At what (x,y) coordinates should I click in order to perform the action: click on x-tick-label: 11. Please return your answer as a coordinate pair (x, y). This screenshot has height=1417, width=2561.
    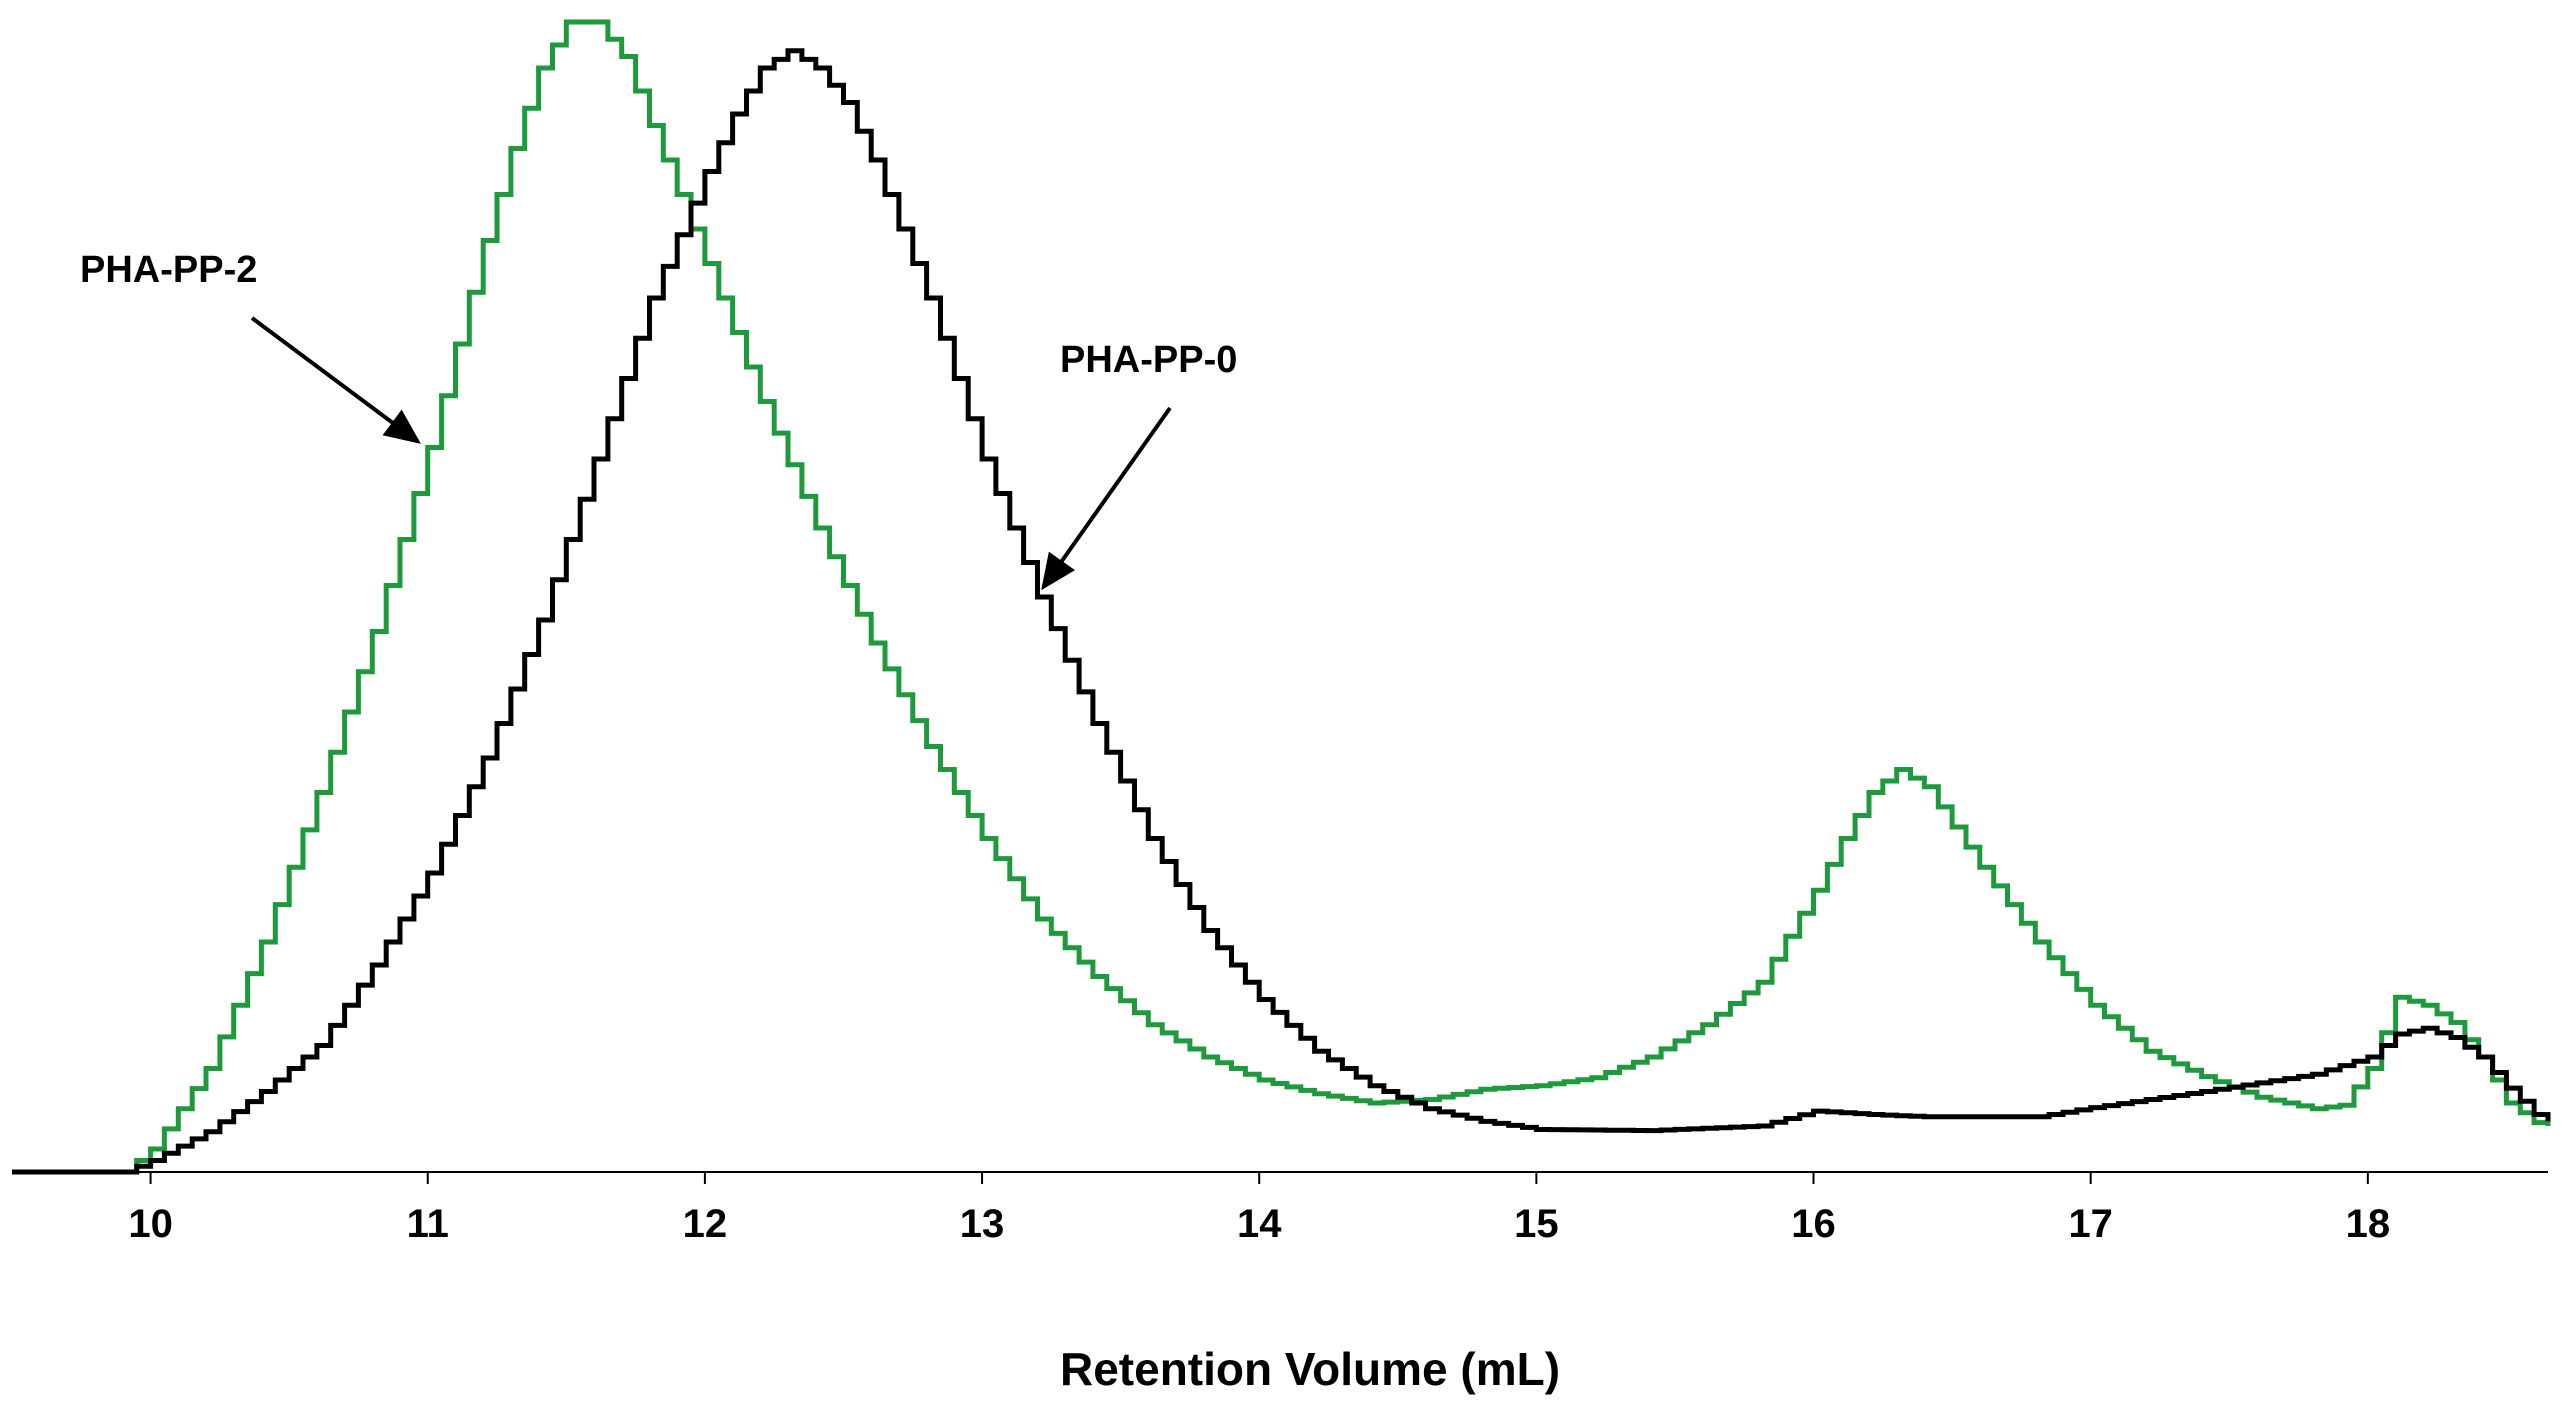
    Looking at the image, I should click on (428, 1224).